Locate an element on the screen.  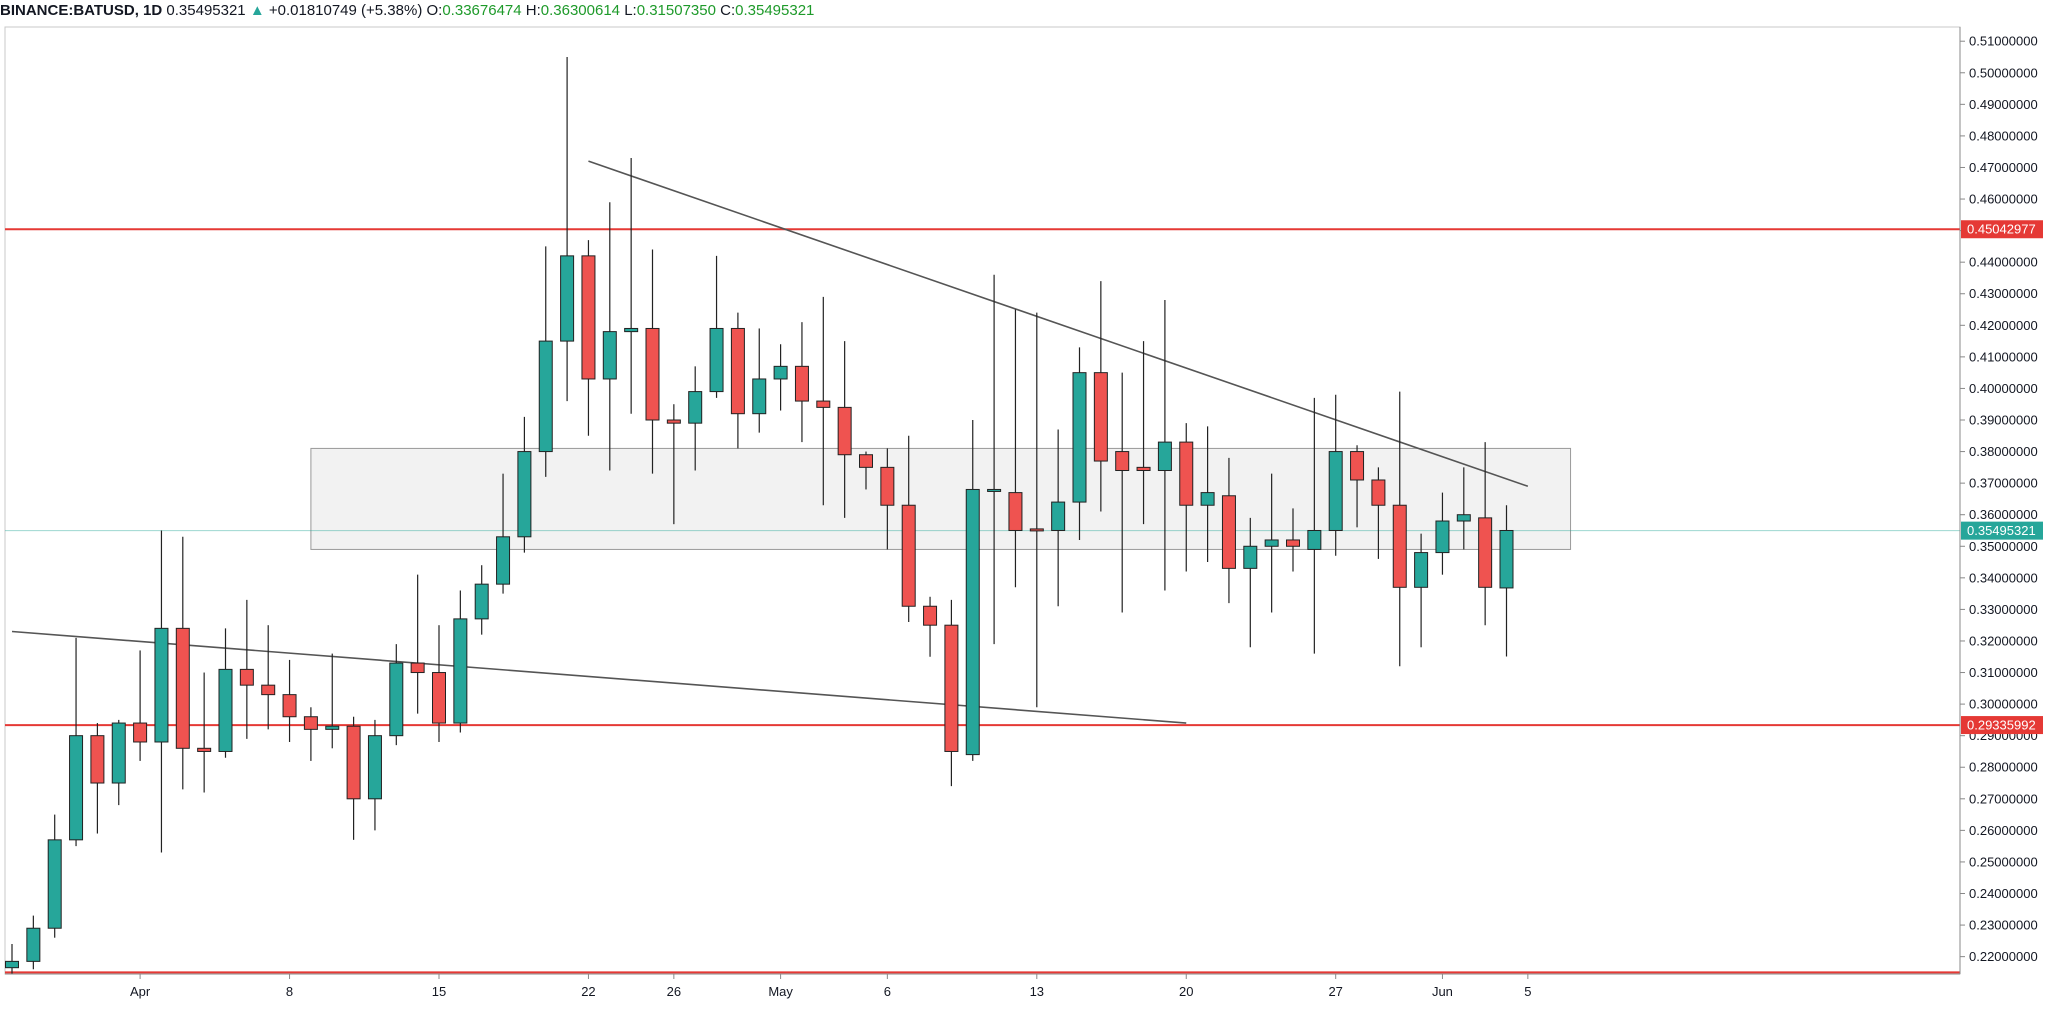
level-badge-label: 0.29335992 is located at coordinates (2001, 725).